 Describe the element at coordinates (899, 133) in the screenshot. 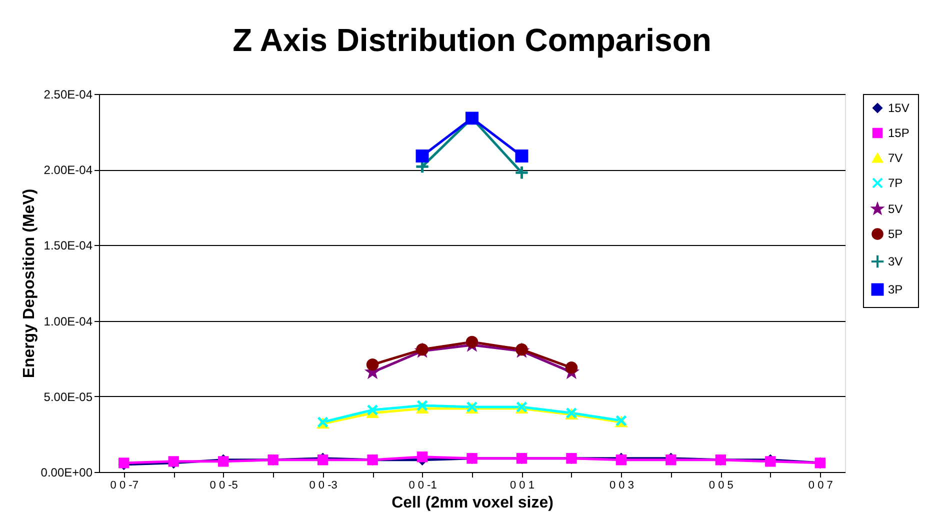

I see `legend-label: 15P` at that location.